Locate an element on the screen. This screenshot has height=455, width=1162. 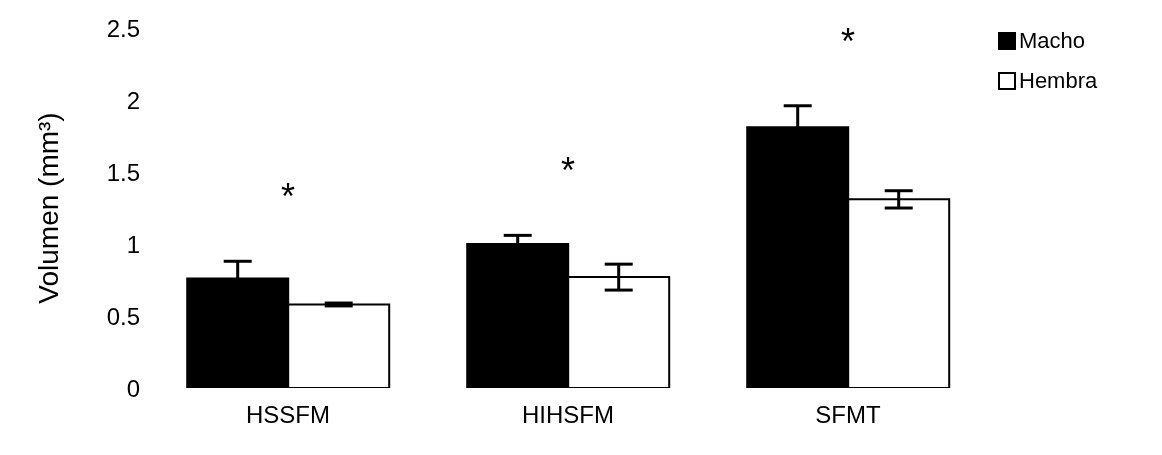
y-tick-label: 1 is located at coordinates (133, 244).